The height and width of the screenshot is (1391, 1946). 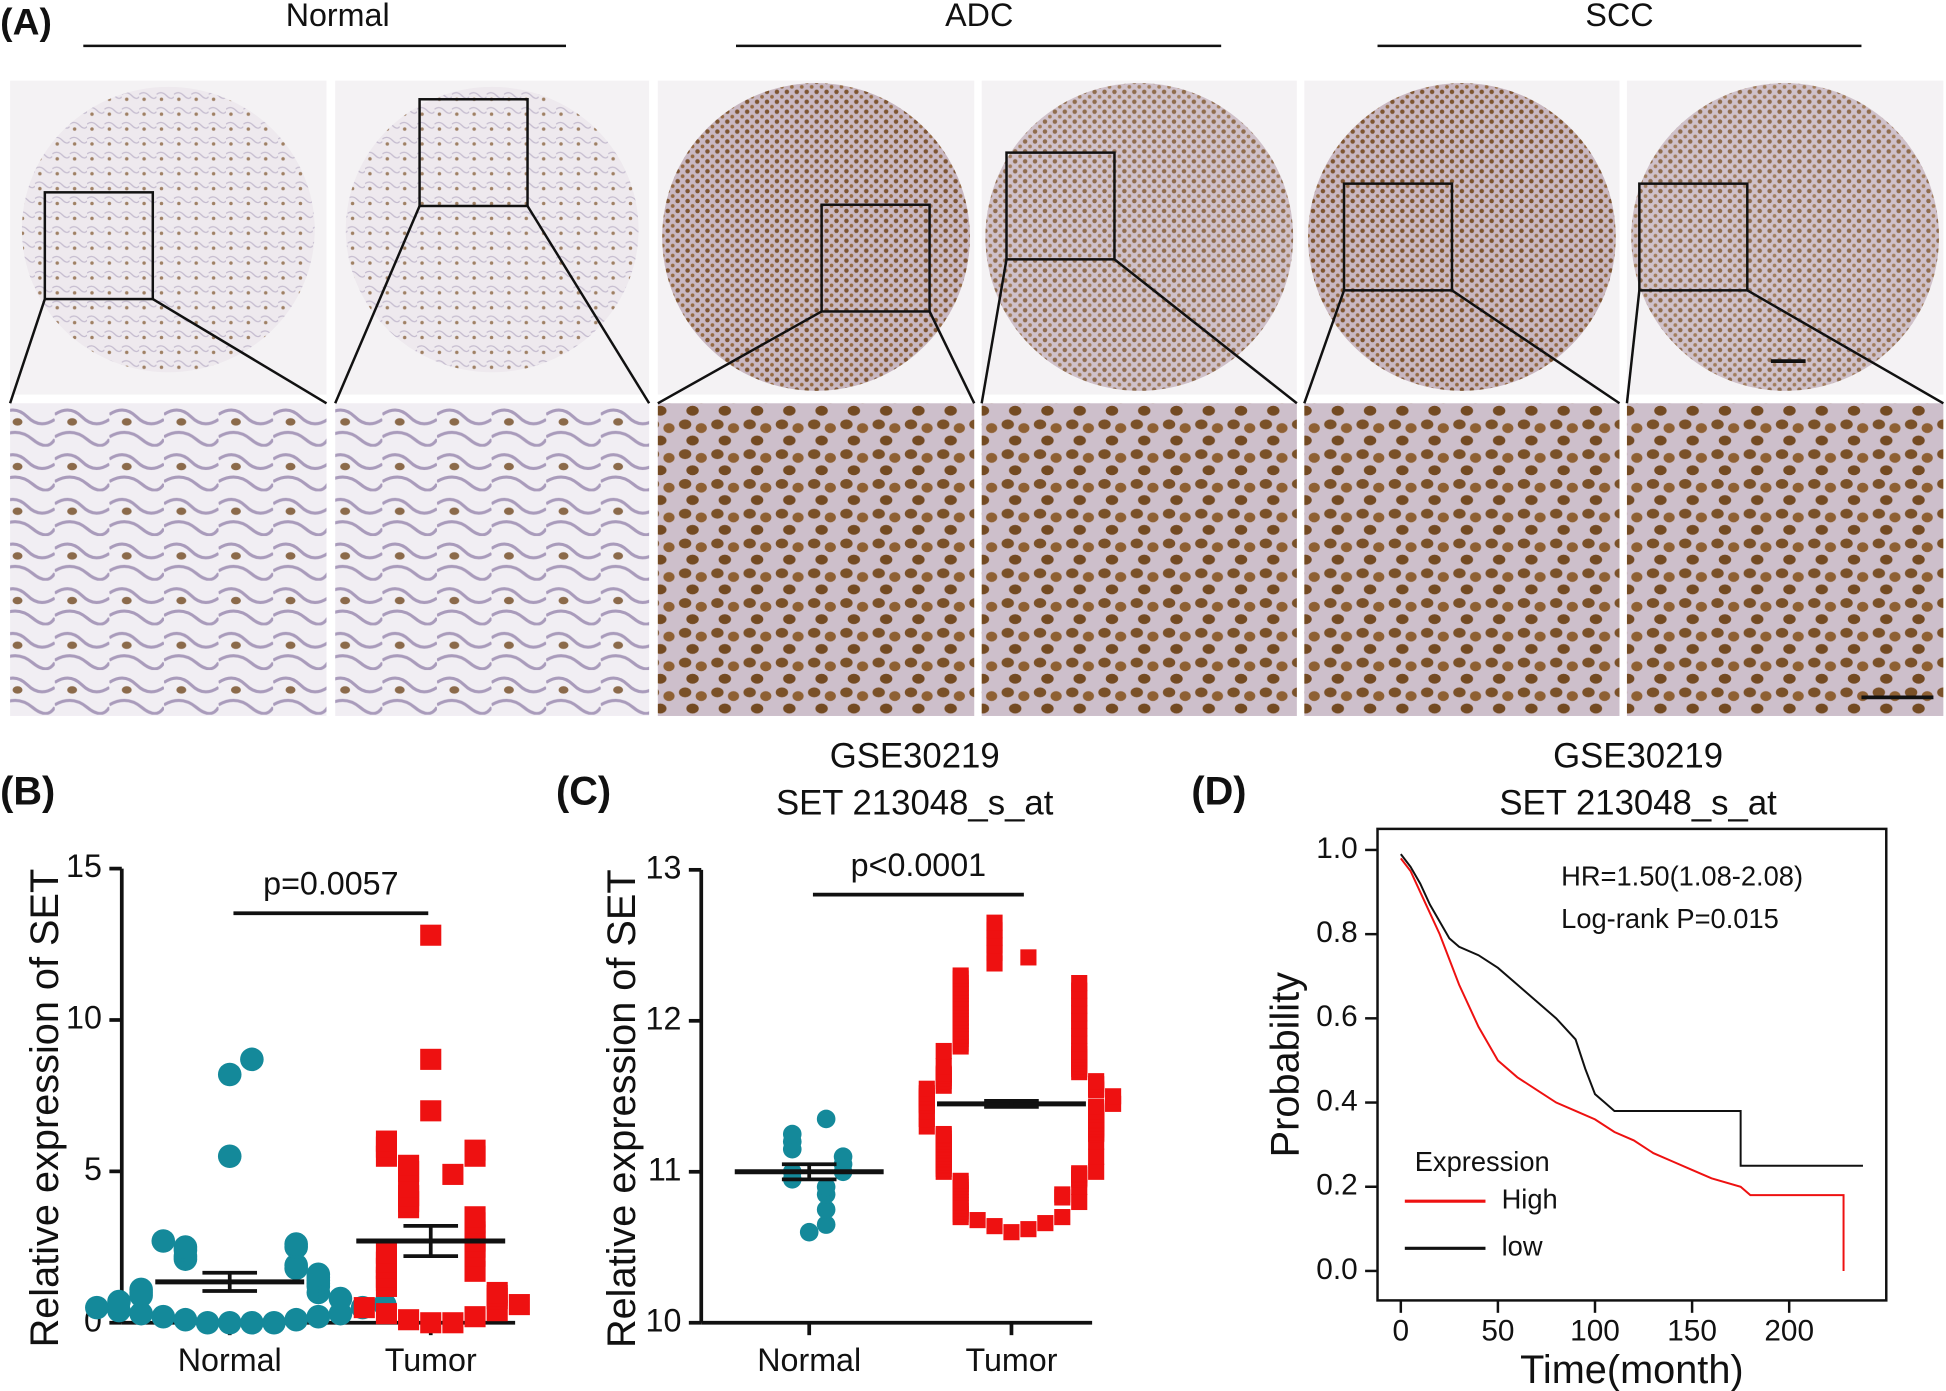 What do you see at coordinates (26, 22) in the screenshot?
I see `panel-label: (A)` at bounding box center [26, 22].